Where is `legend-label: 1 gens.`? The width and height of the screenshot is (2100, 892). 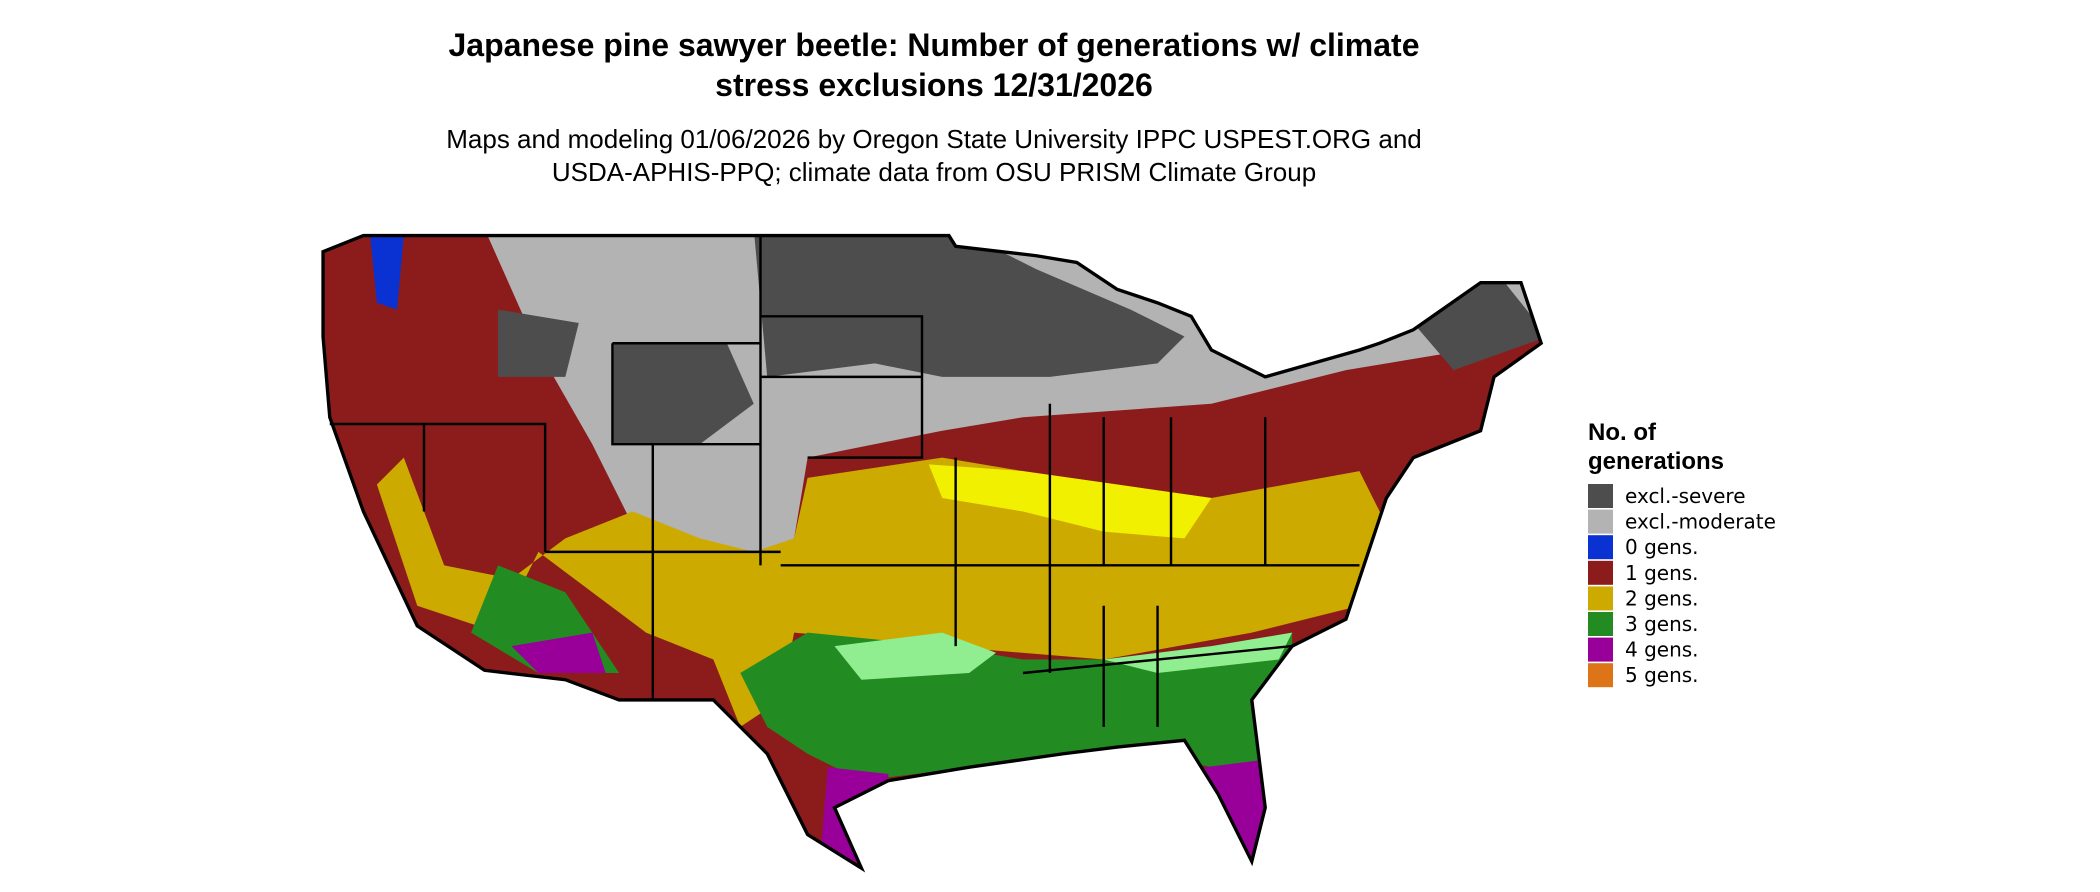
legend-label: 1 gens. is located at coordinates (1662, 573).